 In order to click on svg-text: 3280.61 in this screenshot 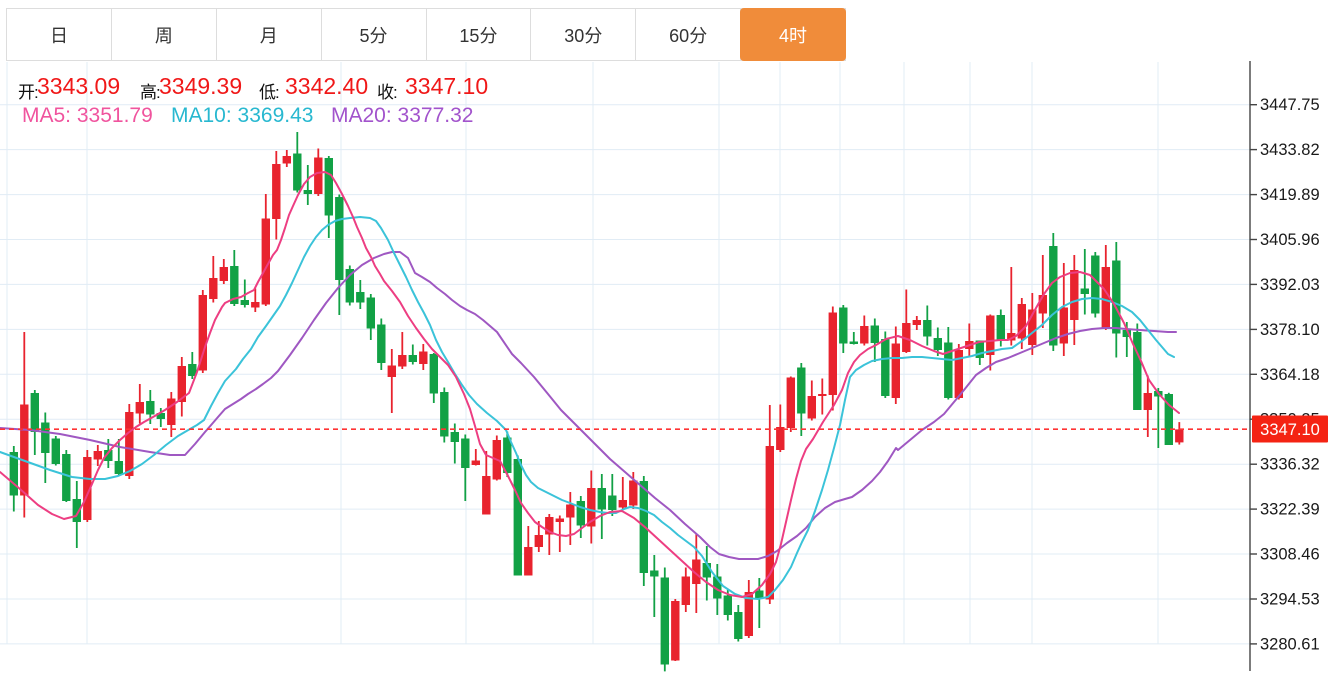, I will do `click(1290, 644)`.